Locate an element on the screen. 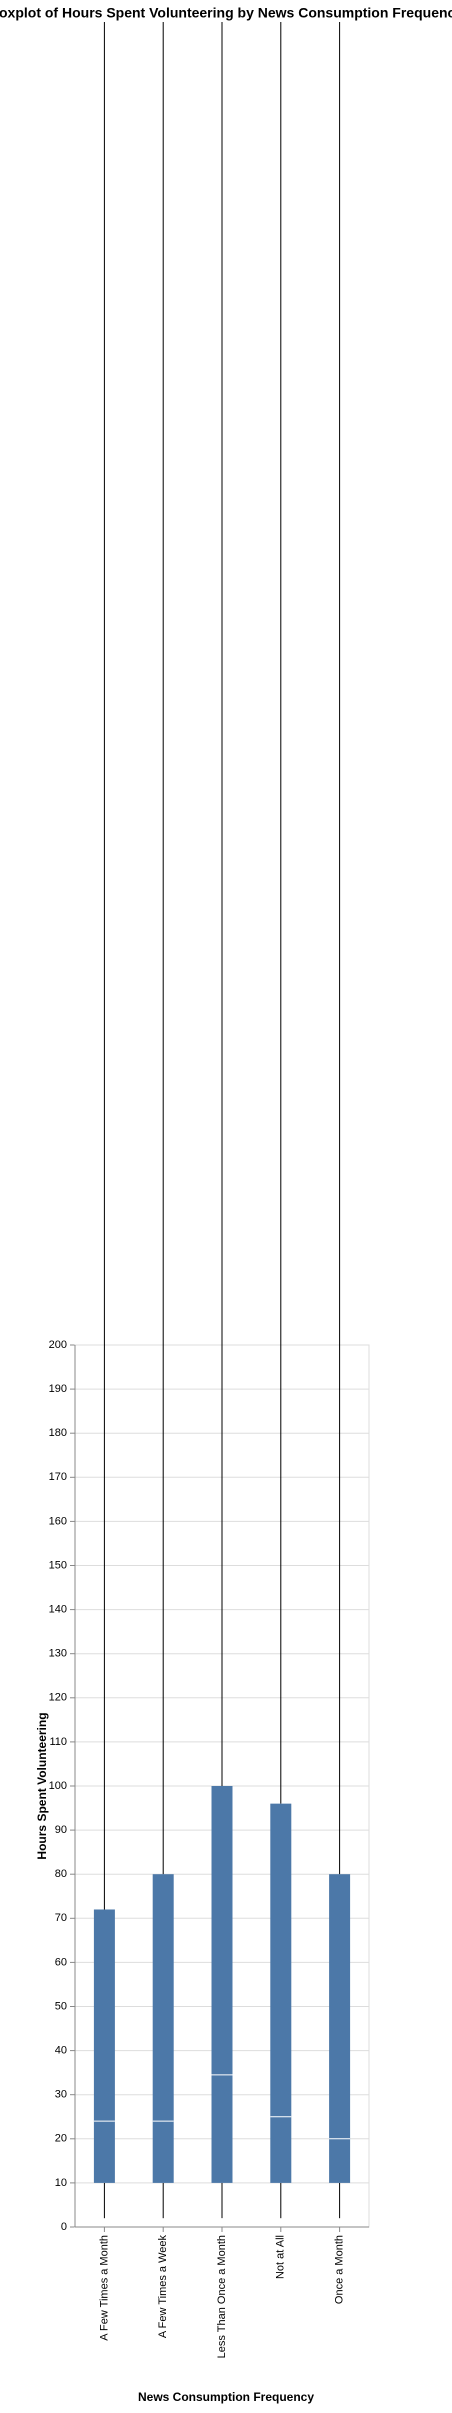 The width and height of the screenshot is (452, 2413). x-axis-title: News Consumption Frequency is located at coordinates (226, 2397).